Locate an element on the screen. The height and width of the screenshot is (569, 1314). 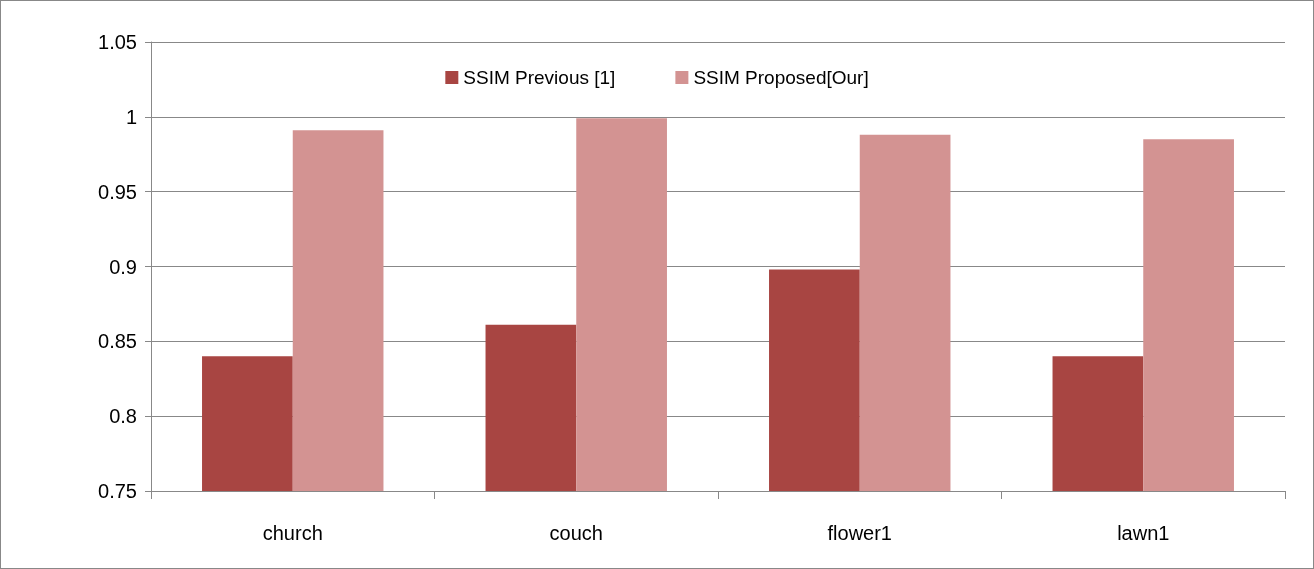
y-tick-label: 0.9 is located at coordinates (123, 266).